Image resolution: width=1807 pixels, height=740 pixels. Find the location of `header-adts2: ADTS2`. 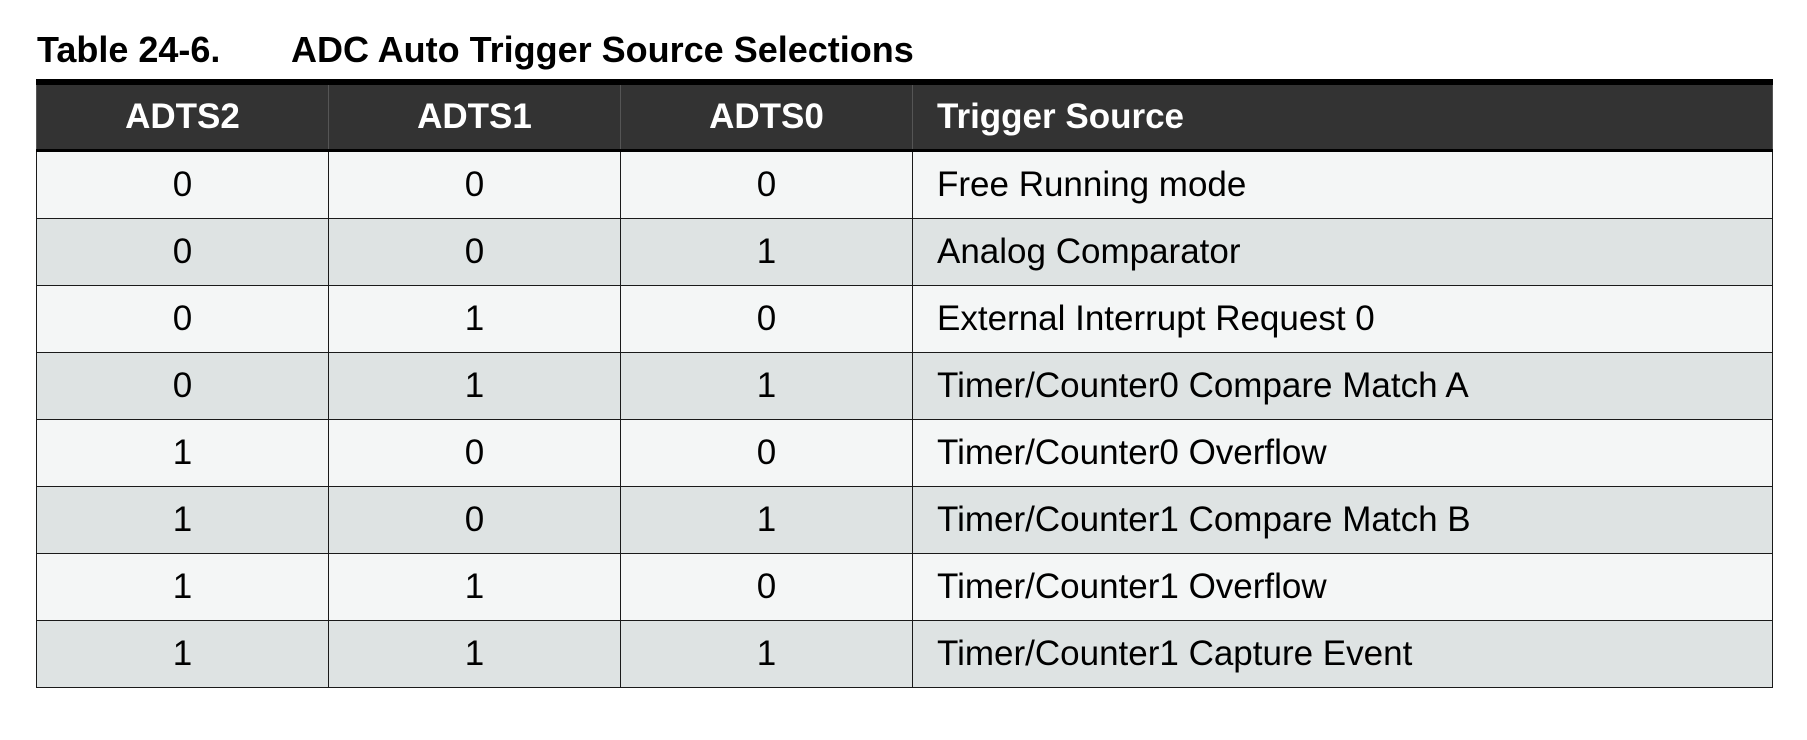

header-adts2: ADTS2 is located at coordinates (182, 116).